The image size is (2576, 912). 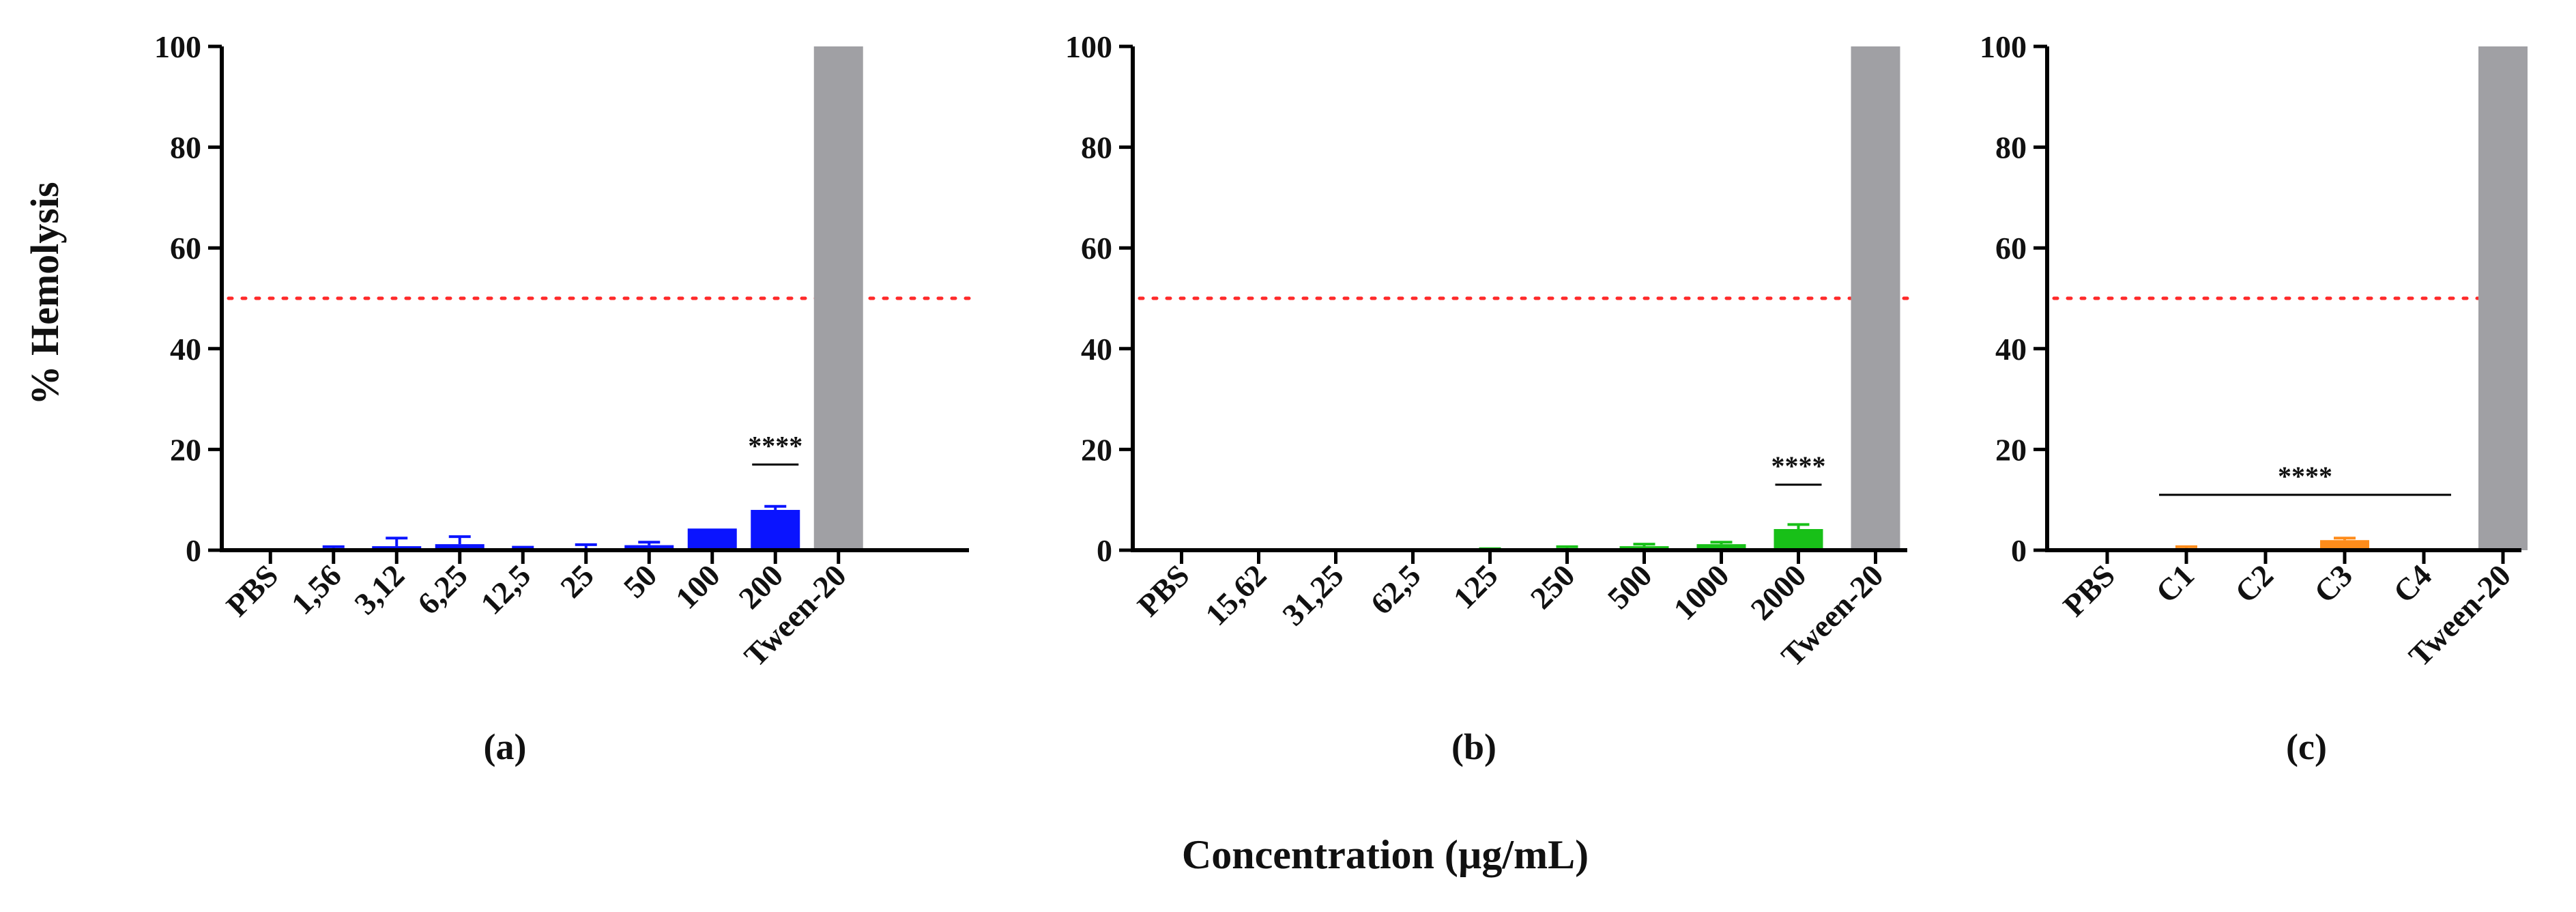 I want to click on x-tick-label: 125, so click(x=1476, y=587).